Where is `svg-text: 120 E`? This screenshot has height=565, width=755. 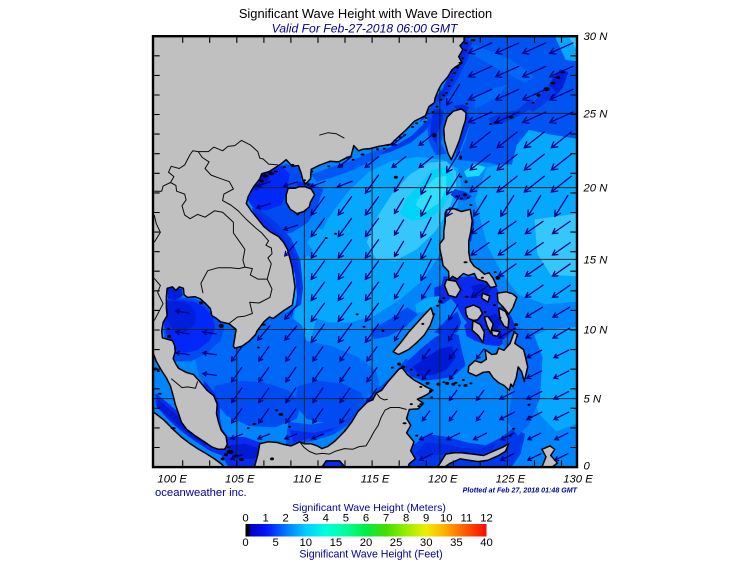 svg-text: 120 E is located at coordinates (443, 480).